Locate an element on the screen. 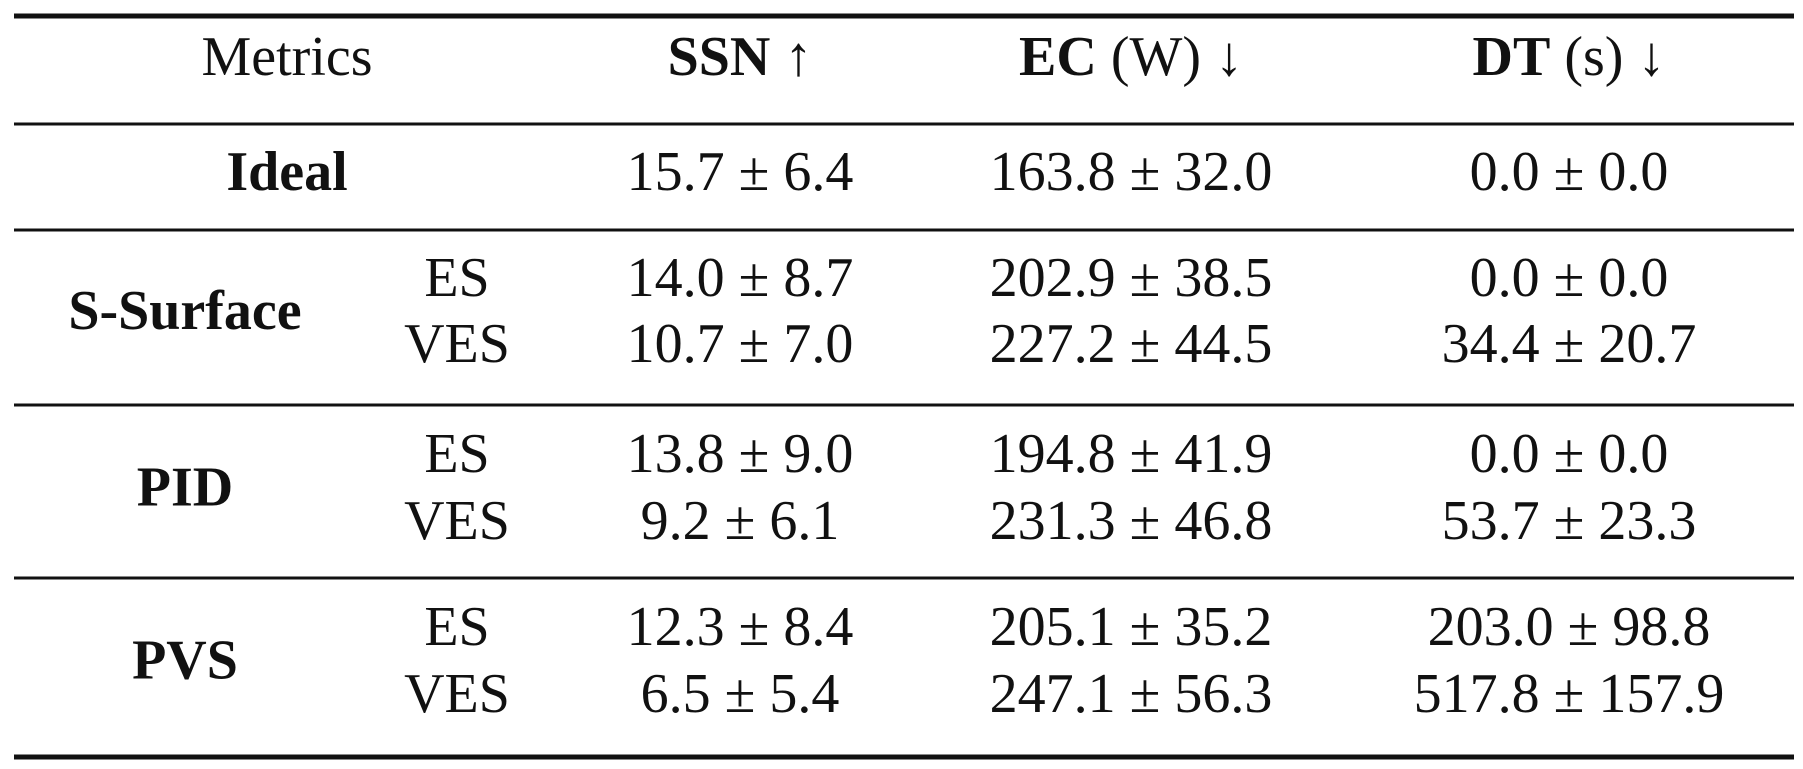 This screenshot has width=1803, height=769. header-text: ↑ is located at coordinates (798, 57).